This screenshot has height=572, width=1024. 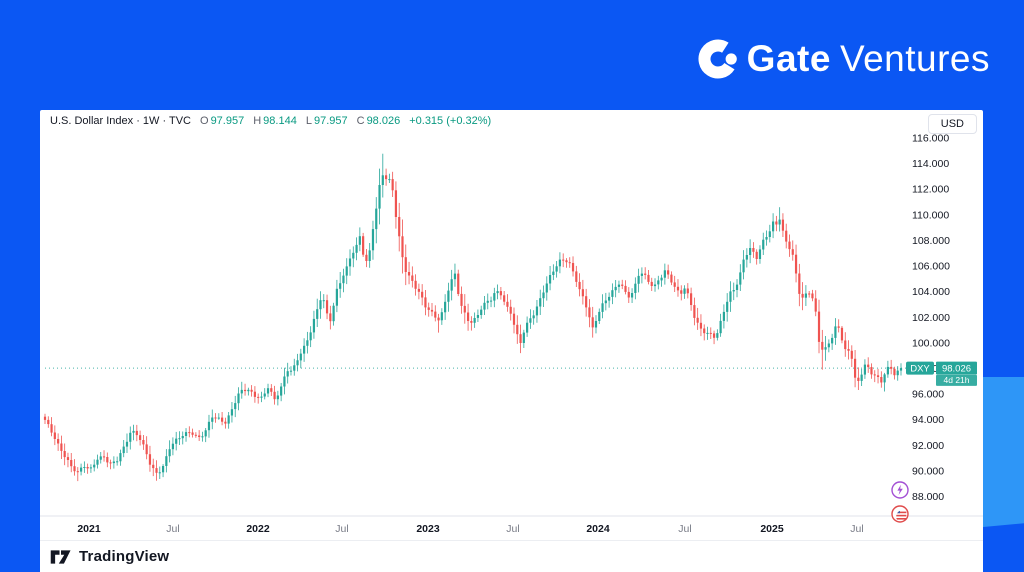 What do you see at coordinates (900, 514) in the screenshot?
I see `us-flag-icon` at bounding box center [900, 514].